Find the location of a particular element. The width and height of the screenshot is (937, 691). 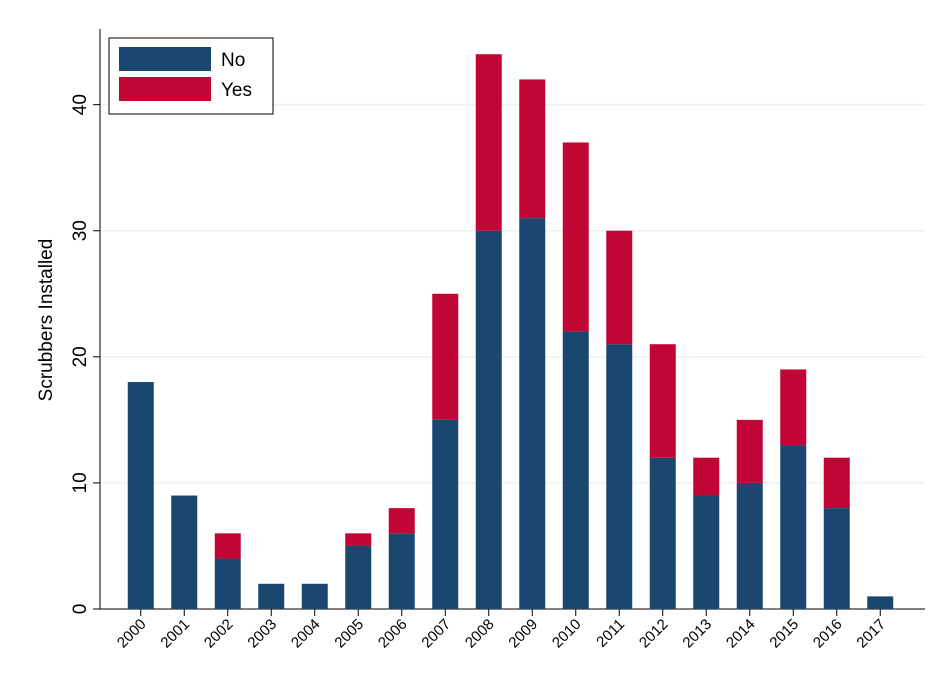

x-tick-label: 2000 is located at coordinates (132, 634).